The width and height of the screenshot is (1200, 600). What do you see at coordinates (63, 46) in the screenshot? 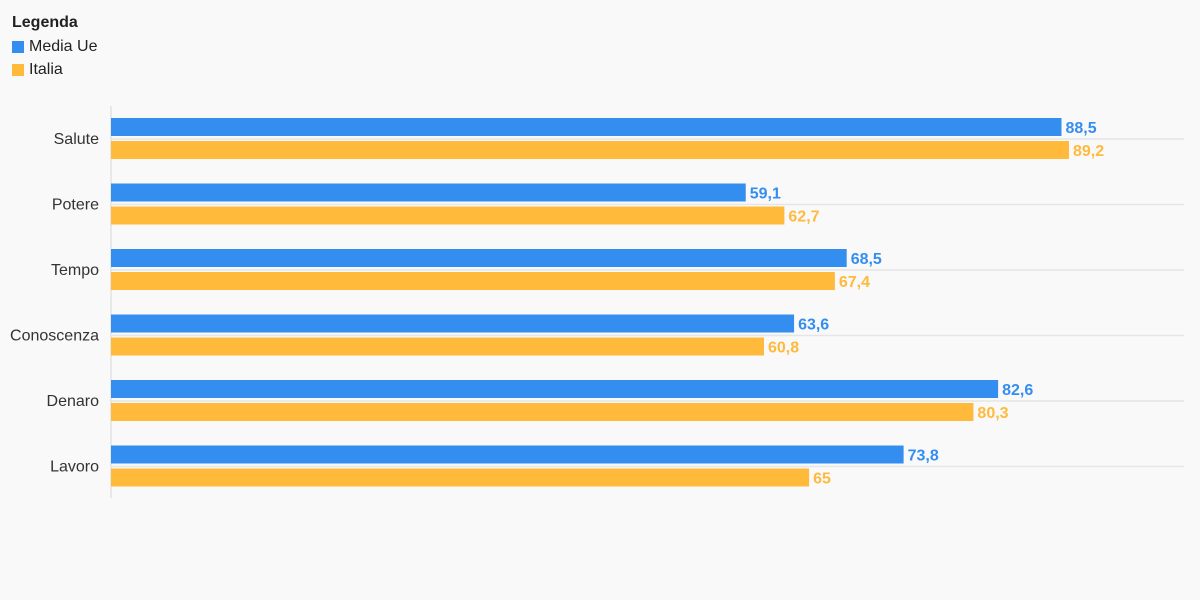
I see `legend-label-media-ue: Media Ue` at bounding box center [63, 46].